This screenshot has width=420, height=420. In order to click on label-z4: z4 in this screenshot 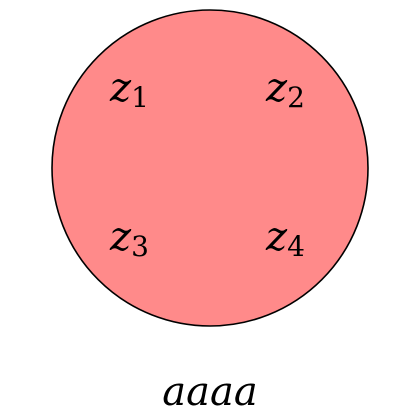, I will do `click(285, 238)`.